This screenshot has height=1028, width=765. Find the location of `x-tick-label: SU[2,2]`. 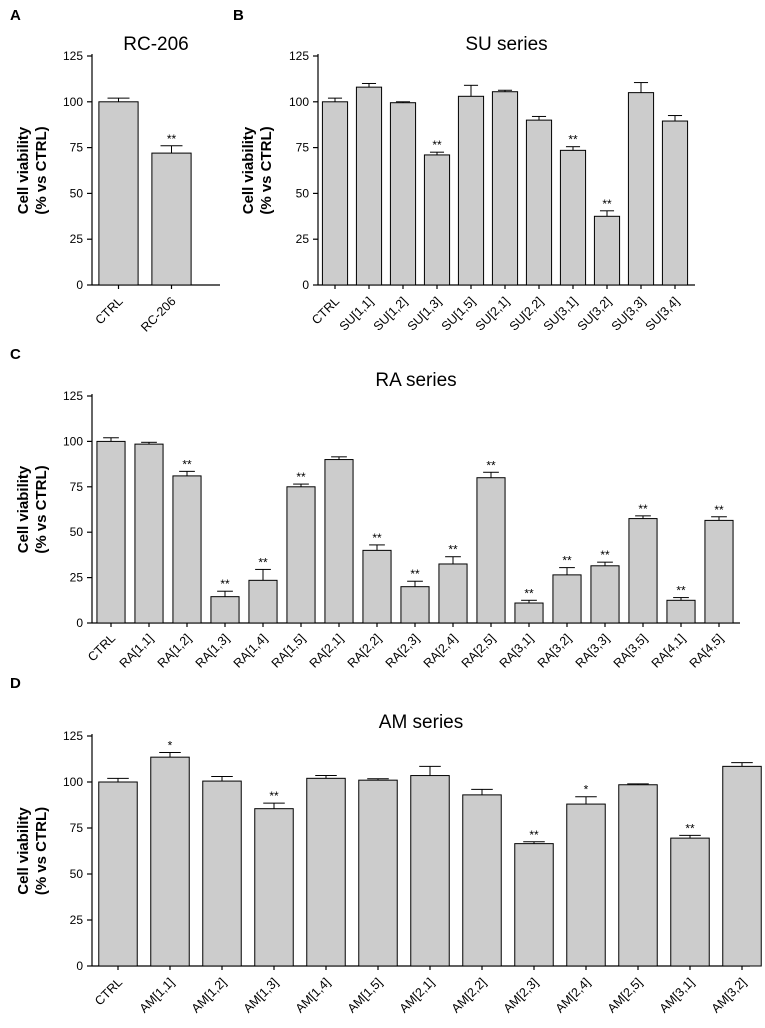

x-tick-label: SU[2,2] is located at coordinates (526, 313).